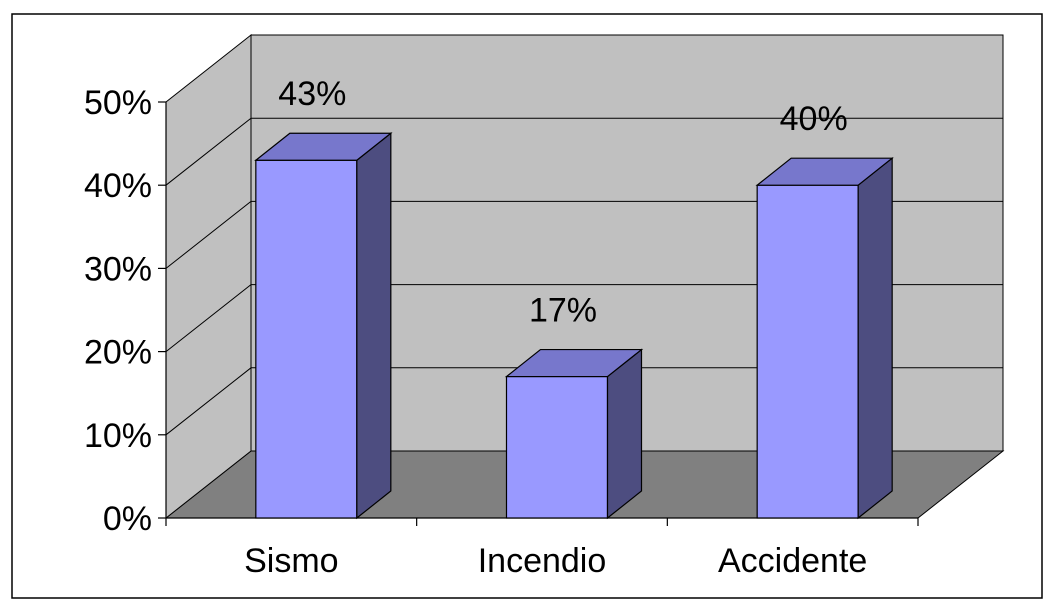 This screenshot has width=1053, height=606. Describe the element at coordinates (118, 269) in the screenshot. I see `y-tick-label: 30%` at that location.